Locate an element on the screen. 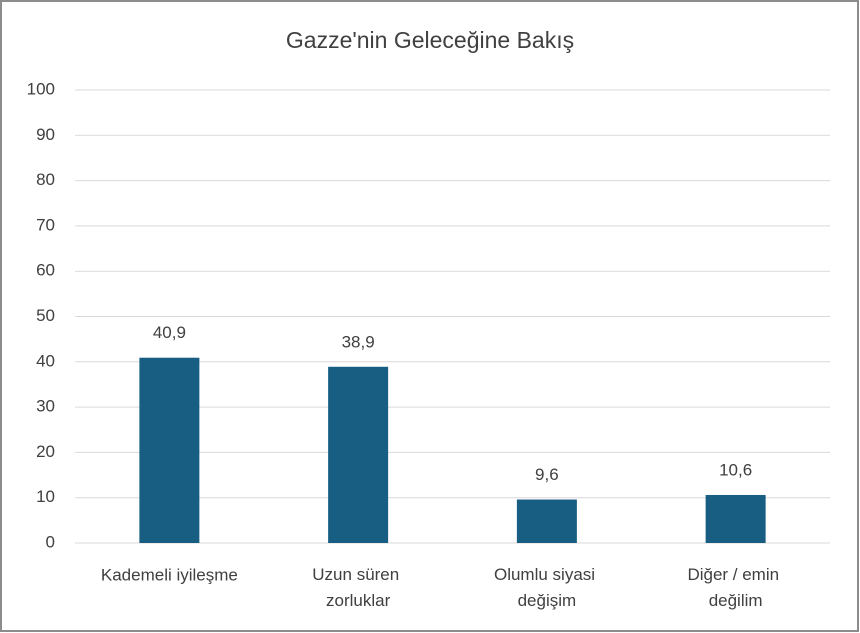 The width and height of the screenshot is (860, 633). data-label: 40,9 is located at coordinates (169, 332).